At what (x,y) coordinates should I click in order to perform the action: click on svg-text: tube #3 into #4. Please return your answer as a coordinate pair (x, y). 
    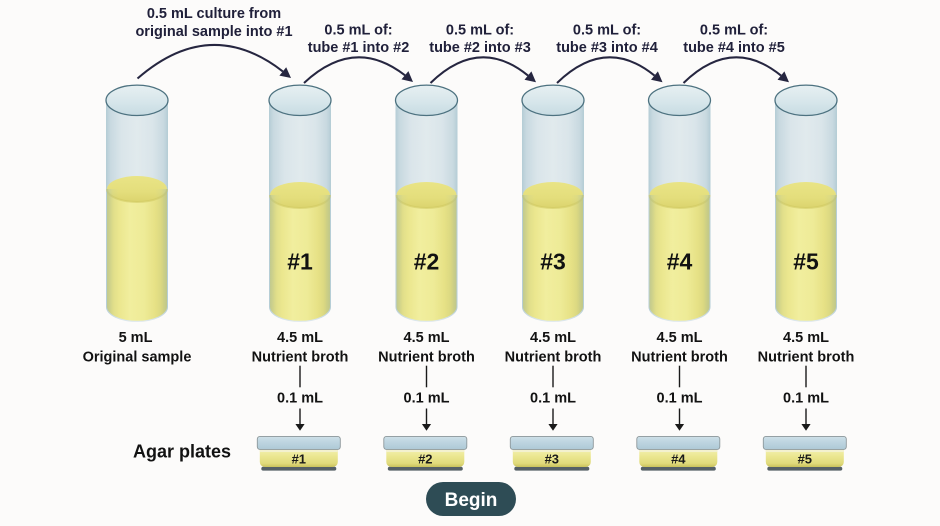
    Looking at the image, I should click on (607, 48).